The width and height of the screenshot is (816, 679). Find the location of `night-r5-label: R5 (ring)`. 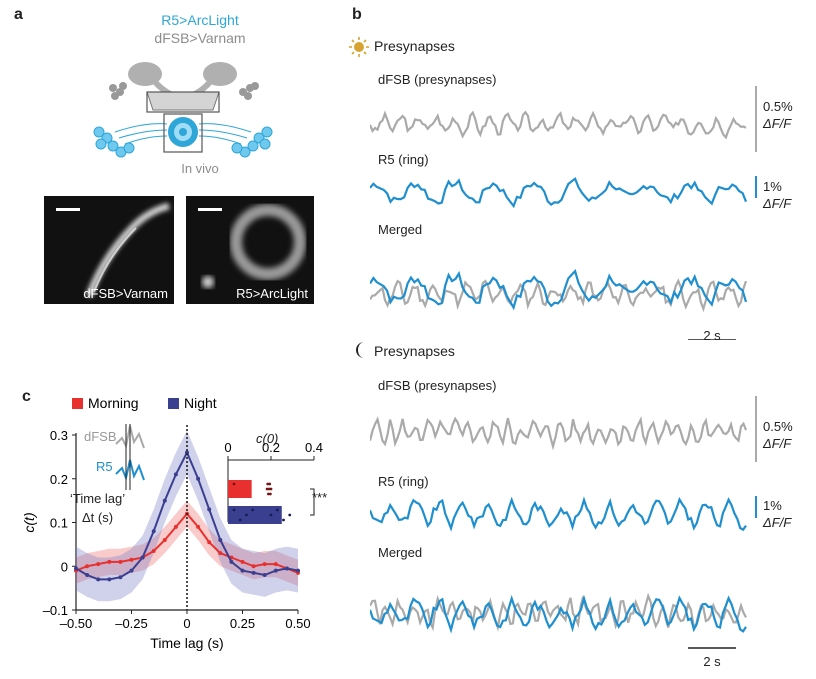

night-r5-label: R5 (ring) is located at coordinates (403, 481).